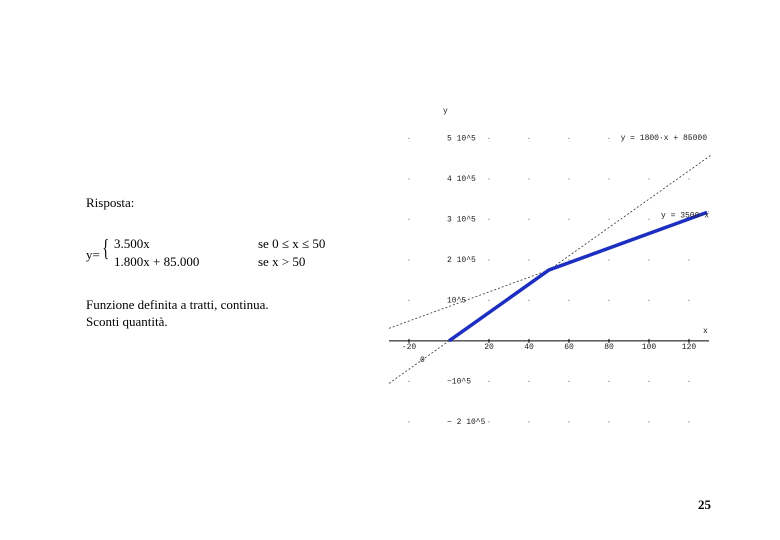 The image size is (780, 540). Describe the element at coordinates (461, 260) in the screenshot. I see `y-tick-label: 2 10^5` at that location.